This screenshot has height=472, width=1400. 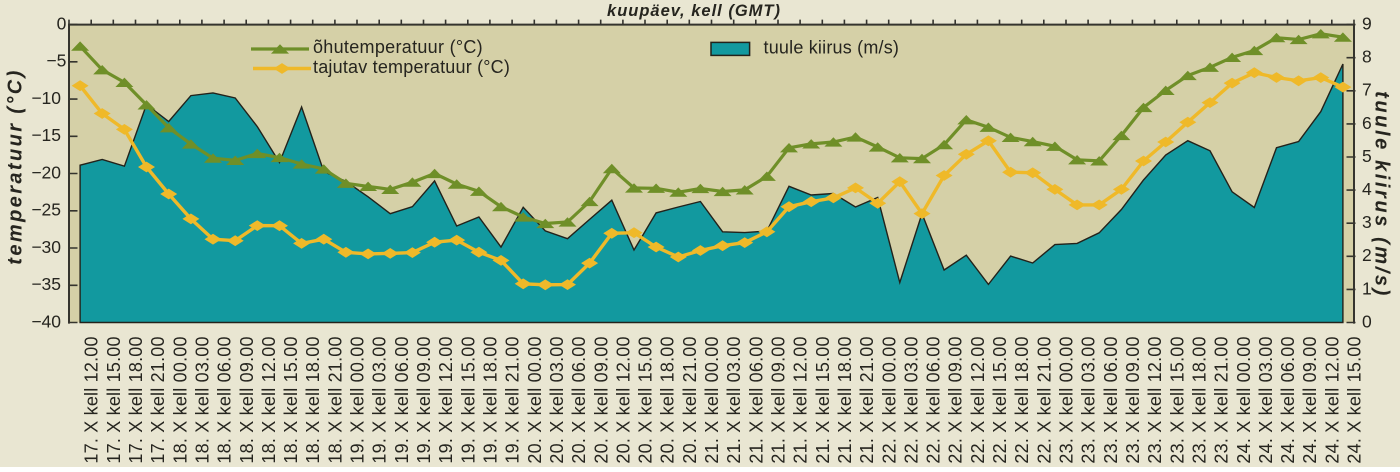 I want to click on svg-text: 20. X kell 09.00, so click(x=601, y=399).